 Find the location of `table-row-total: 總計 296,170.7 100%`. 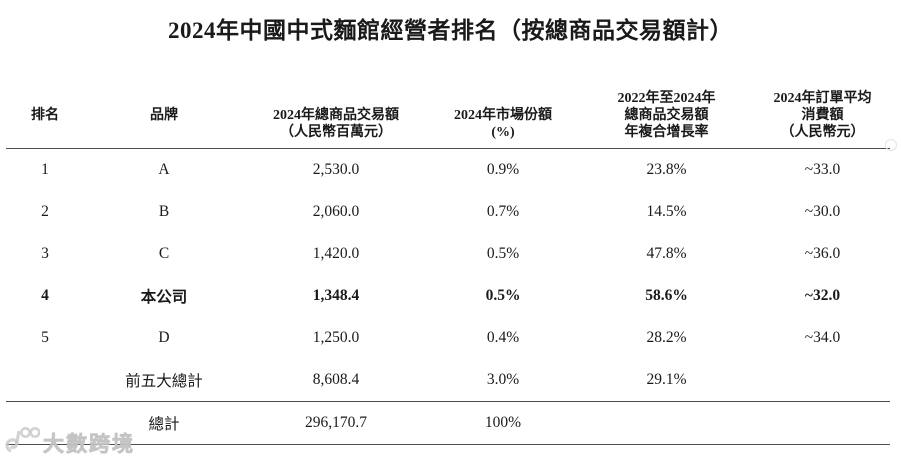

table-row-total: 總計 296,170.7 100% is located at coordinates (448, 423).